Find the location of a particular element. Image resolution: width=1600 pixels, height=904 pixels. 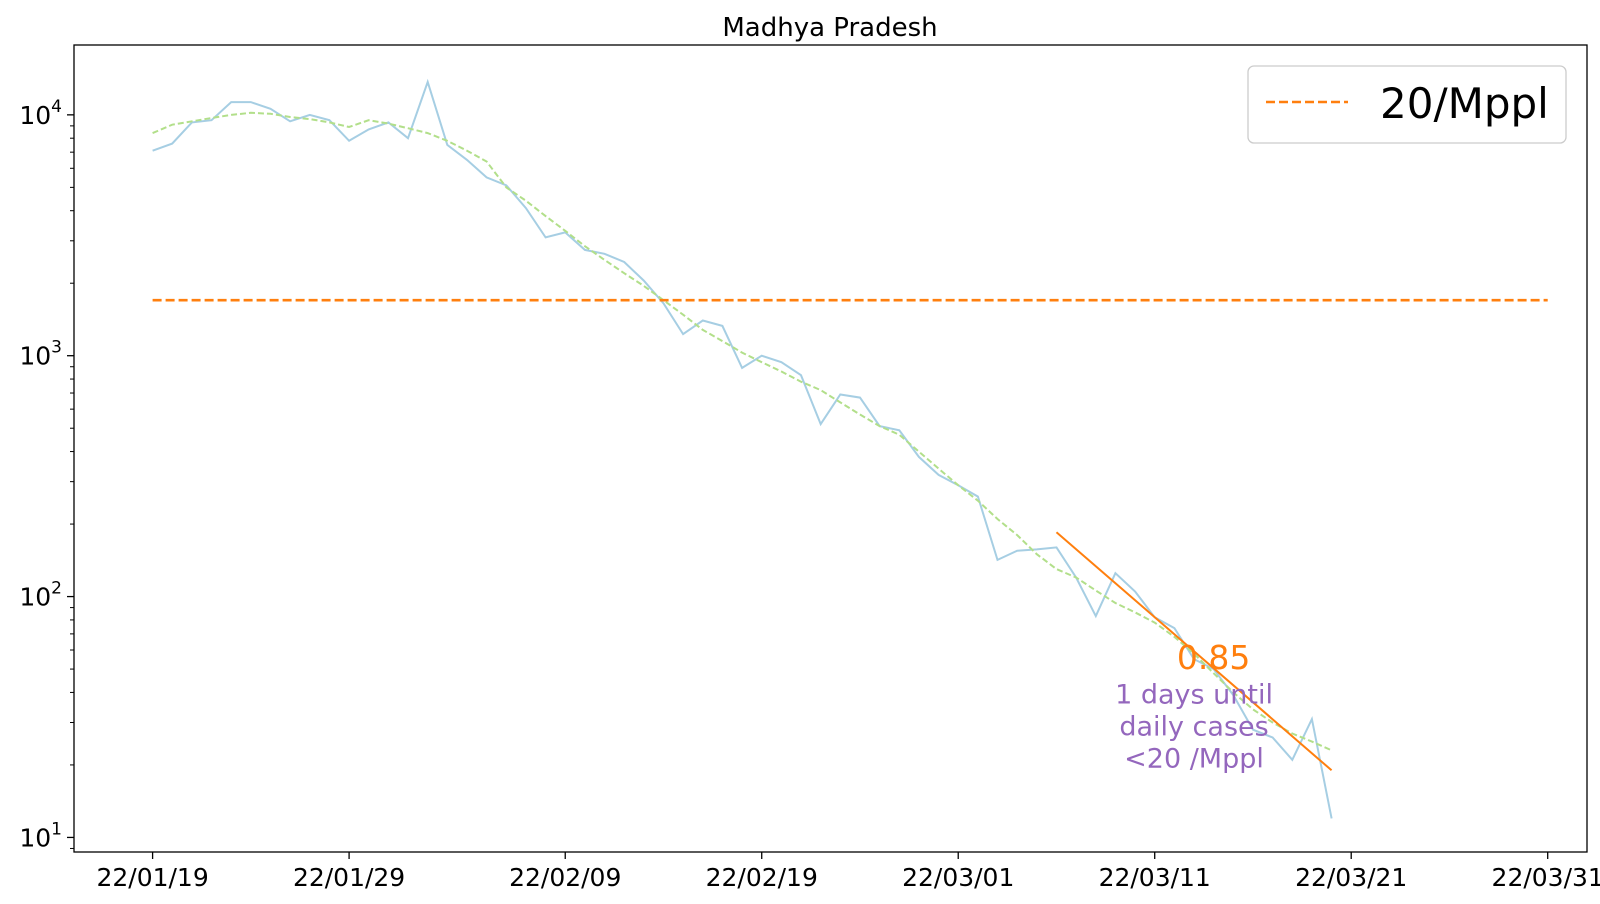

legend-label: 20/Mppl is located at coordinates (1464, 103).